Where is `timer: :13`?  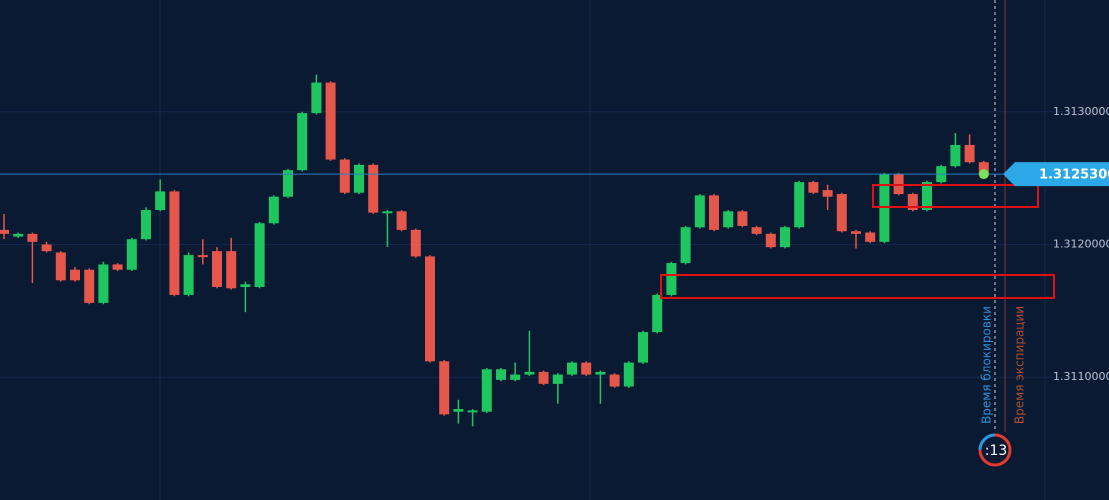 timer: :13 is located at coordinates (996, 451).